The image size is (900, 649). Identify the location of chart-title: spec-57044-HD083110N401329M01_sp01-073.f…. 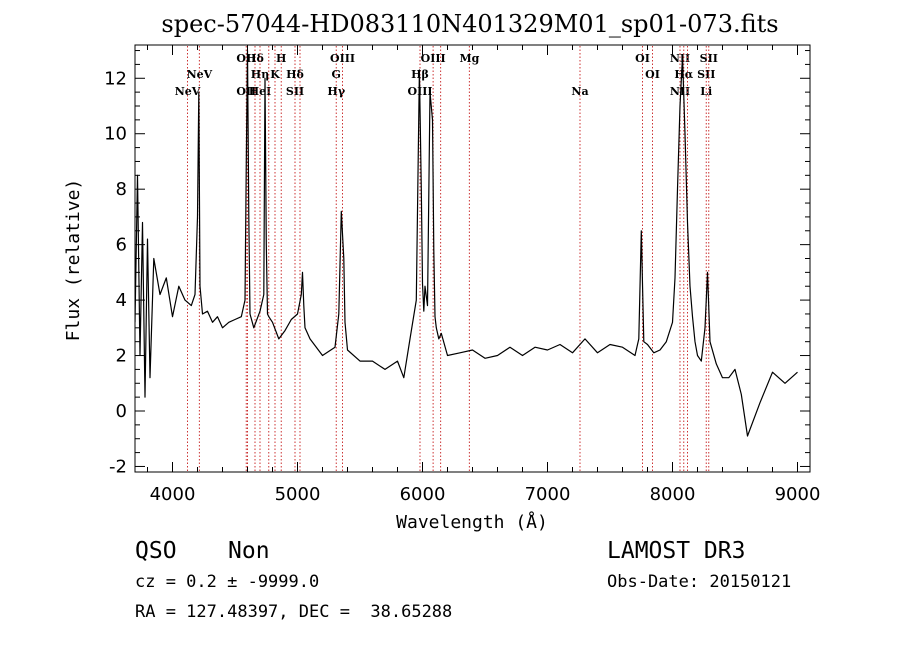
(469, 24).